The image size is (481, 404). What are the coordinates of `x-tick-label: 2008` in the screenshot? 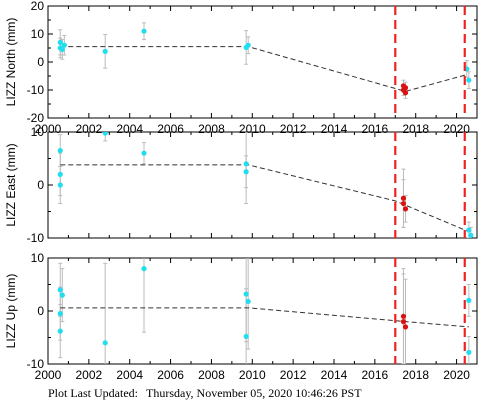 It's located at (211, 375).